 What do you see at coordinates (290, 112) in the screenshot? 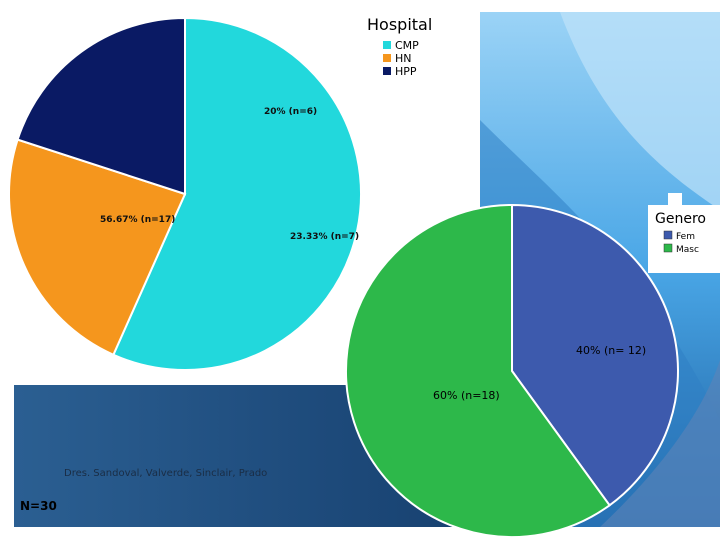
I see `hosp-slice-label-hpp: 20% (n=6)` at bounding box center [290, 112].